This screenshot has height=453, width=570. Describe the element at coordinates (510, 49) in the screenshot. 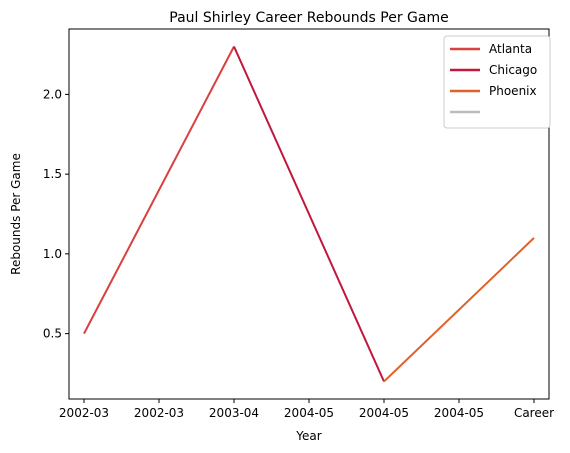

I see `legend-label: Atlanta` at that location.